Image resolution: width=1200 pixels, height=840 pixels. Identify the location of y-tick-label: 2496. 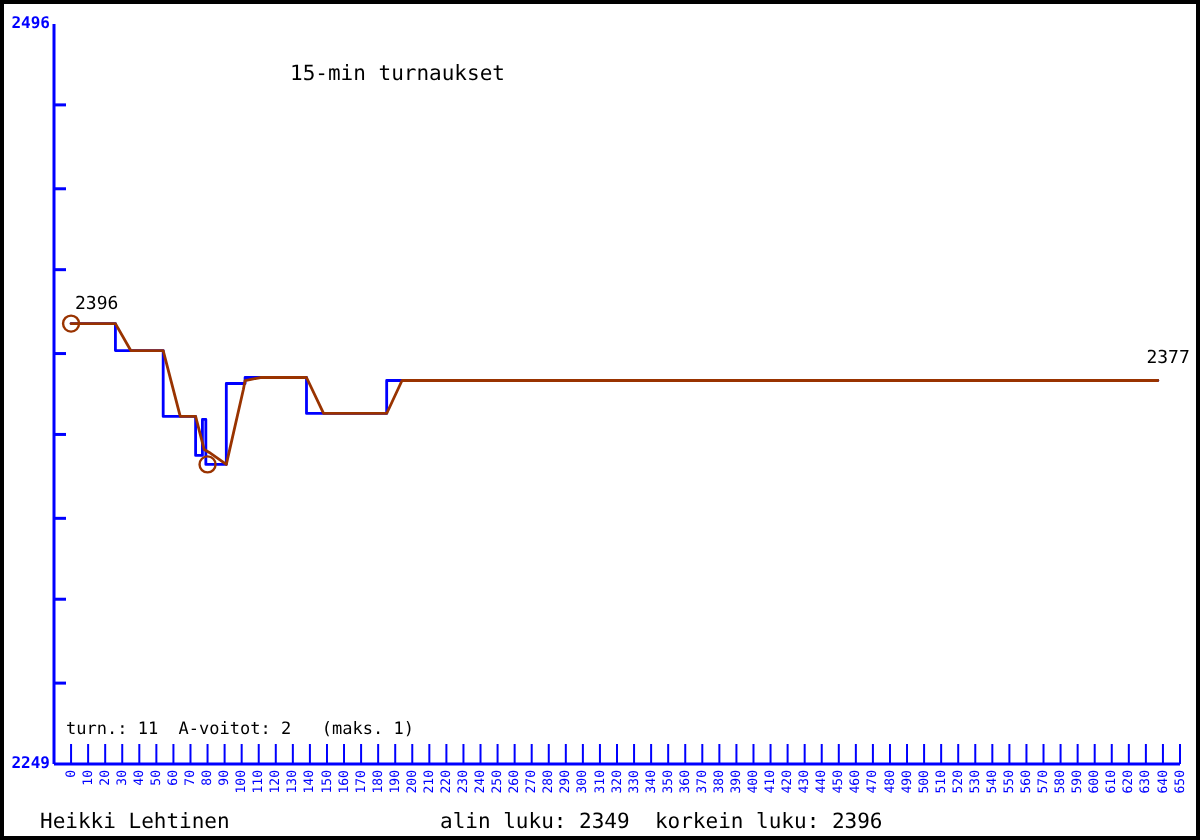
(31, 23).